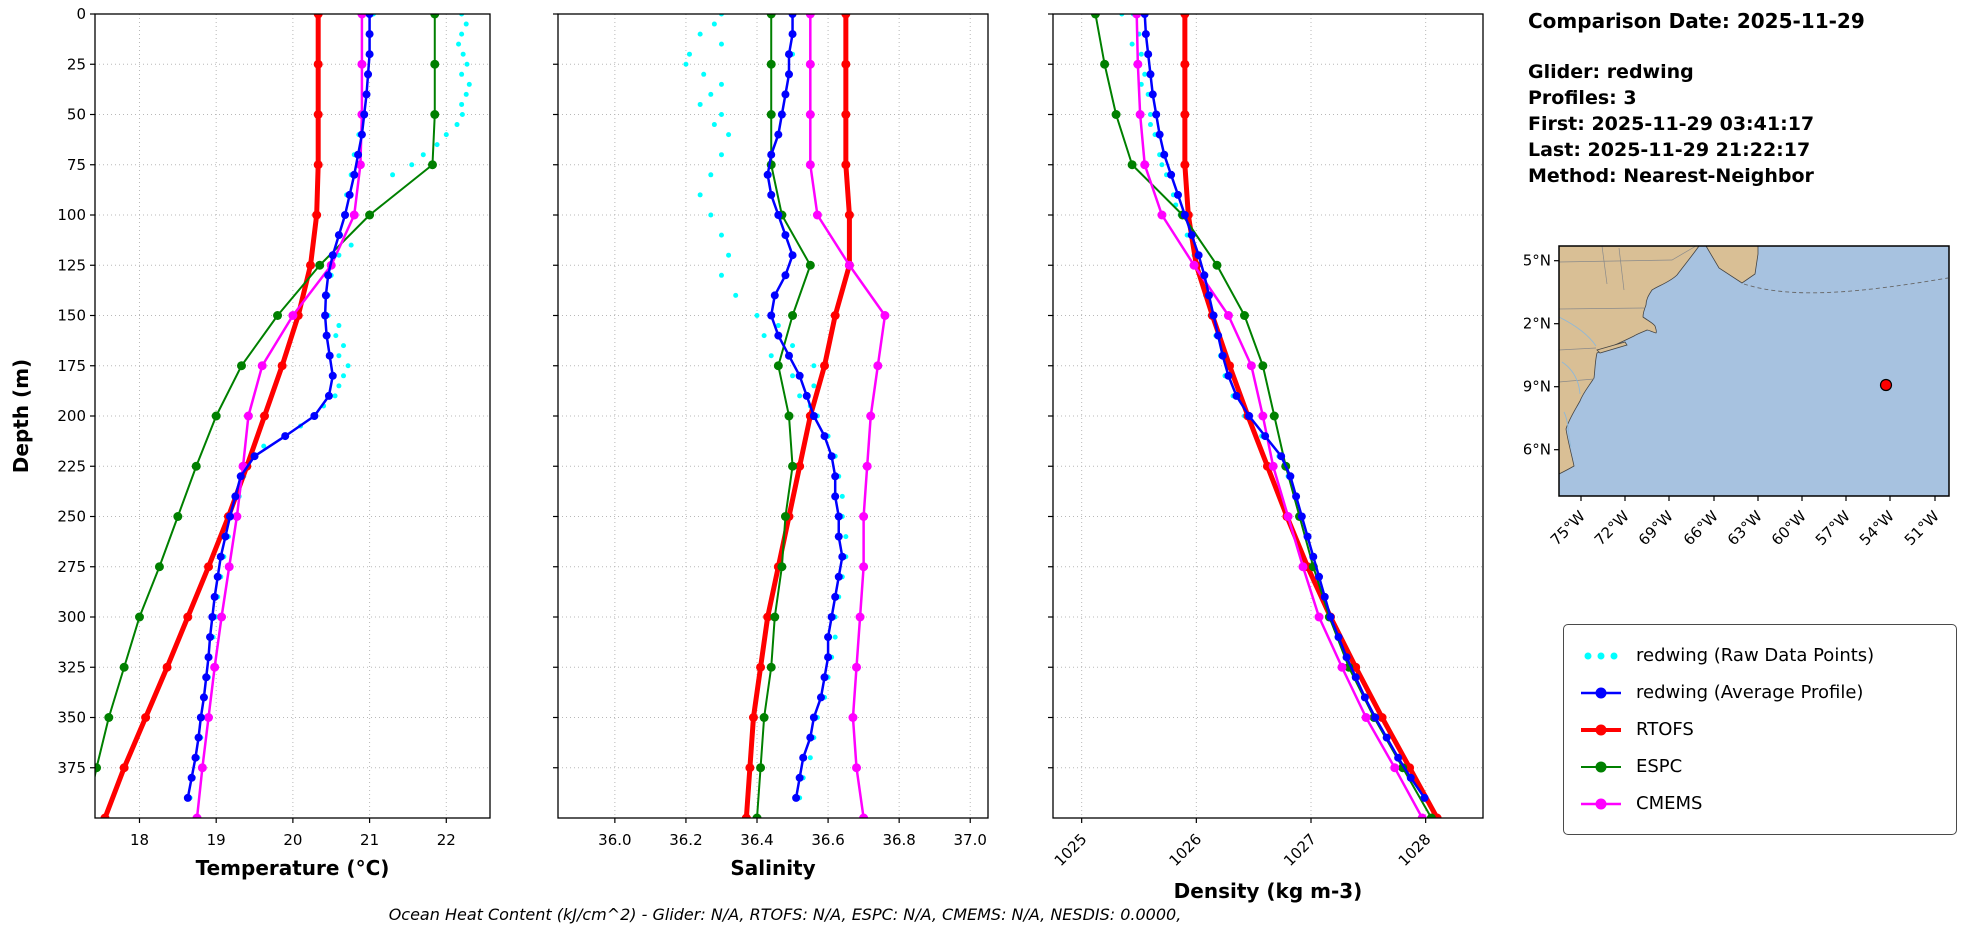 The height and width of the screenshot is (934, 1978). Describe the element at coordinates (1656, 528) in the screenshot. I see `svg-text: 69°W` at that location.